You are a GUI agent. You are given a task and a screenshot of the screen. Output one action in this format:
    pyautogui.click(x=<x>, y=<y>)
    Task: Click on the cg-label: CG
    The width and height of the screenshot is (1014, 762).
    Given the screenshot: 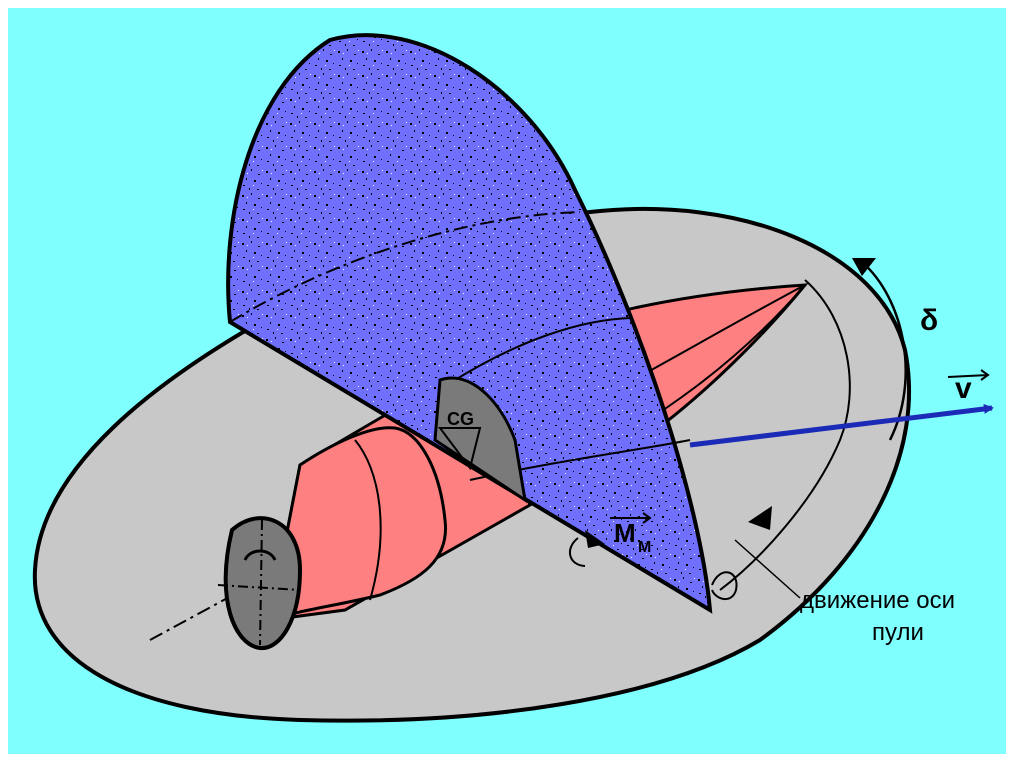 What is the action you would take?
    pyautogui.click(x=460, y=419)
    